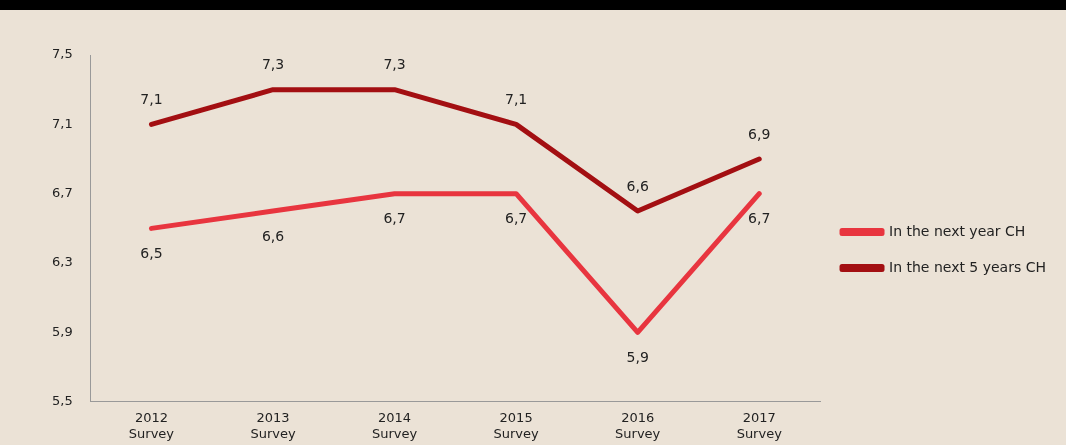 Image resolution: width=1066 pixels, height=445 pixels. What do you see at coordinates (957, 230) in the screenshot?
I see `legend-label: In the next year CH` at bounding box center [957, 230].